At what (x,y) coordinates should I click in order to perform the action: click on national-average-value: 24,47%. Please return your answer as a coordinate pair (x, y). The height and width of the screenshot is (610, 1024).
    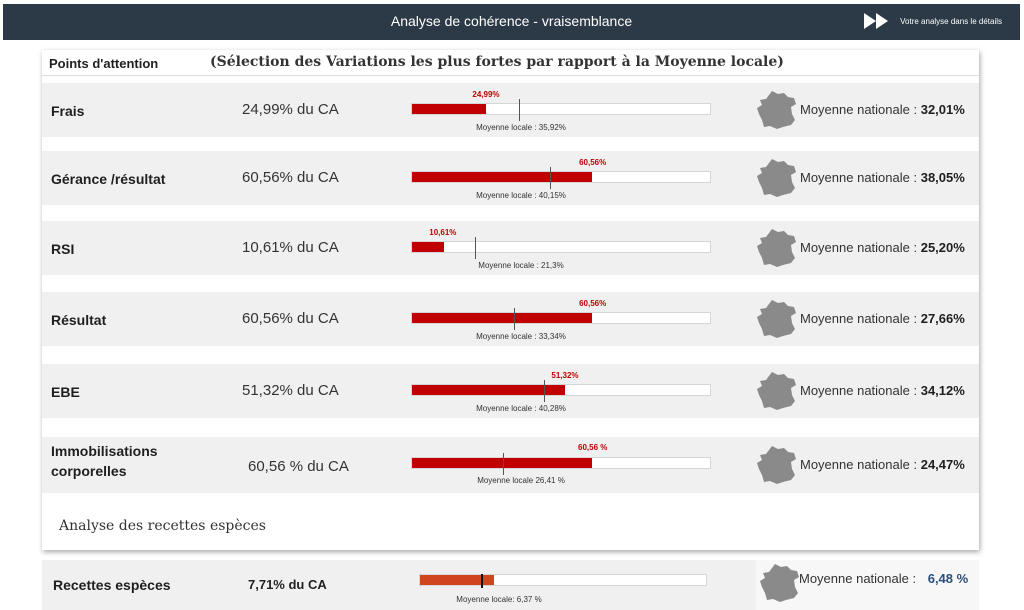
    Looking at the image, I should click on (942, 464).